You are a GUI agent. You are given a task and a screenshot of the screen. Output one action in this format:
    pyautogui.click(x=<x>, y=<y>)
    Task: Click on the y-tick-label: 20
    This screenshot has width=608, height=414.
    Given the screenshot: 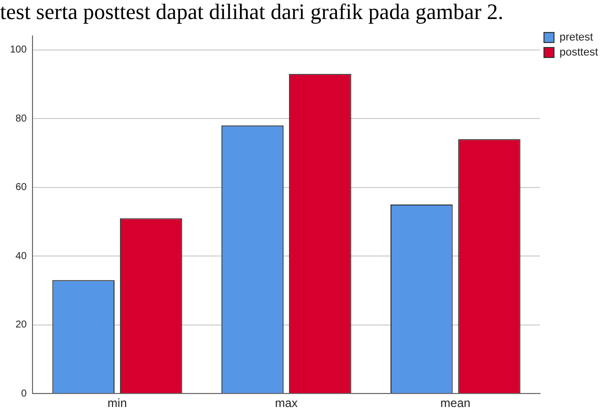 What is the action you would take?
    pyautogui.click(x=22, y=325)
    